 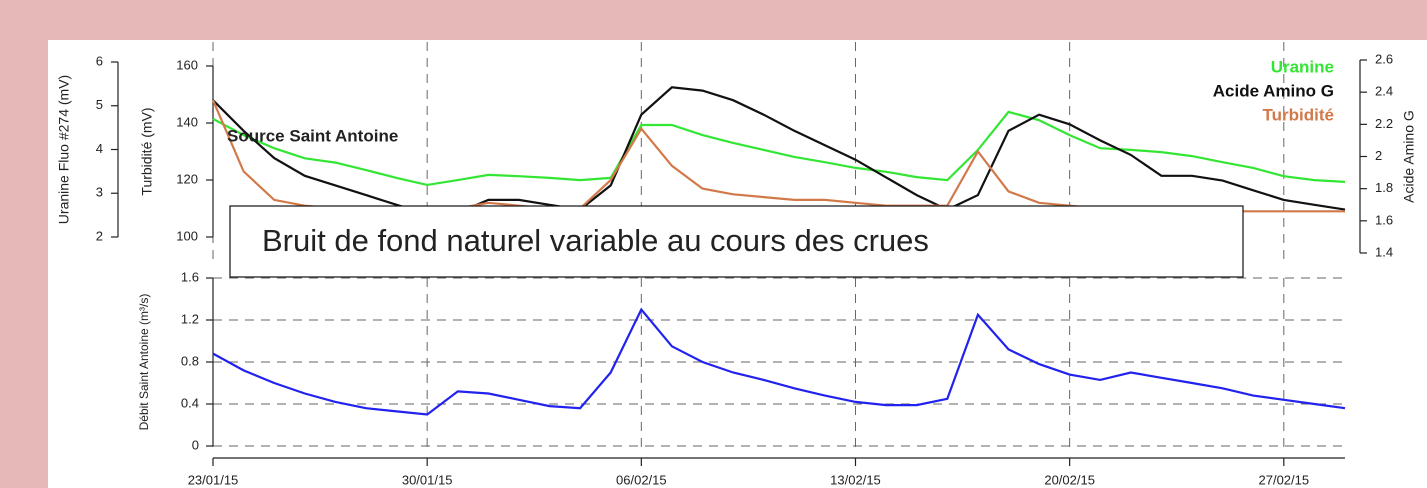 What do you see at coordinates (312, 135) in the screenshot?
I see `annotation: Source Saint Antoine` at bounding box center [312, 135].